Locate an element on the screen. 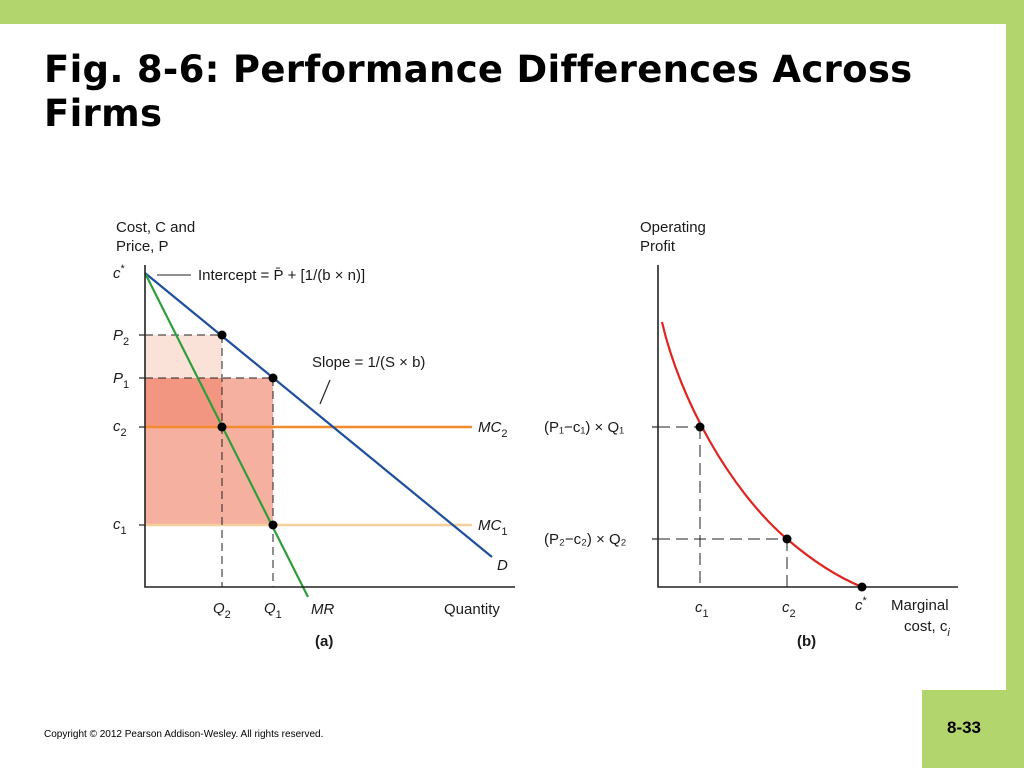  point-p2-demand is located at coordinates (222, 335).